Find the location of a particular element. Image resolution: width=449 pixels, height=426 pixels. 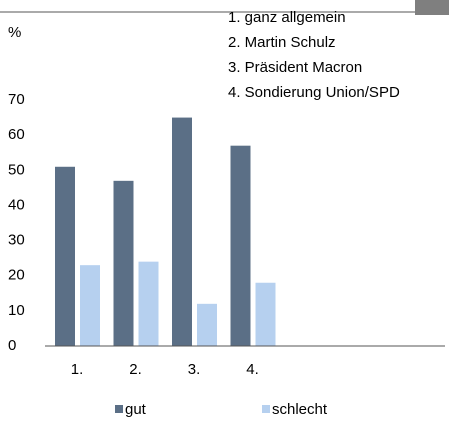

annotation: 4. Sondierung Union/SPD is located at coordinates (314, 92).